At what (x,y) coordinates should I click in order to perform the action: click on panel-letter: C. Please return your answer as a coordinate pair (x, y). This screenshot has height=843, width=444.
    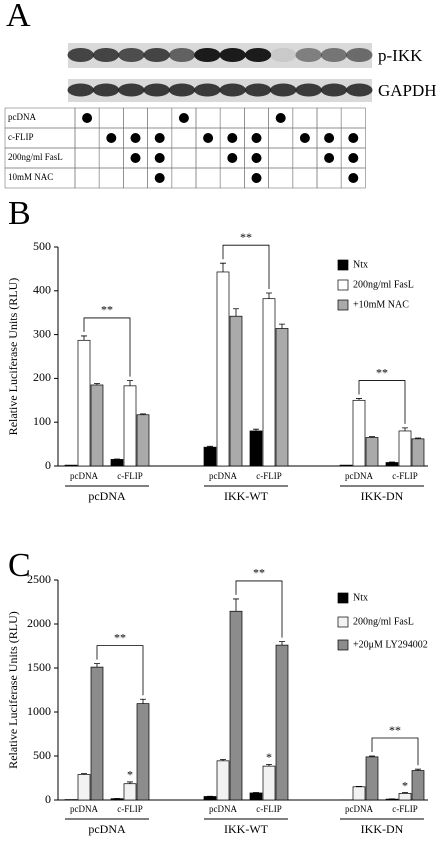
    Looking at the image, I should click on (19, 565).